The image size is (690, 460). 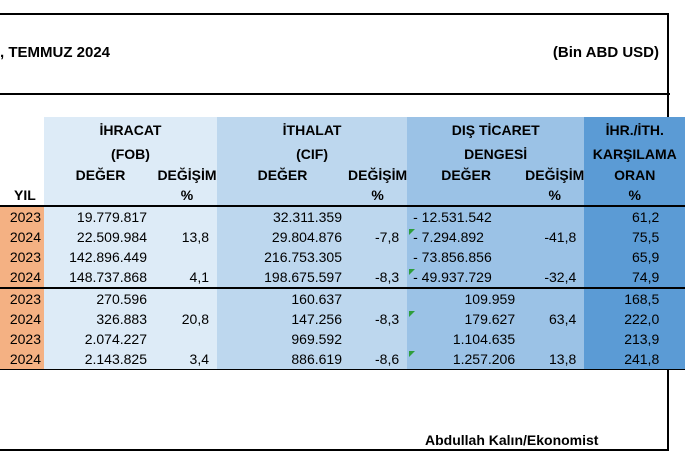 What do you see at coordinates (378, 196) in the screenshot?
I see `ithalat-percent-header: %` at bounding box center [378, 196].